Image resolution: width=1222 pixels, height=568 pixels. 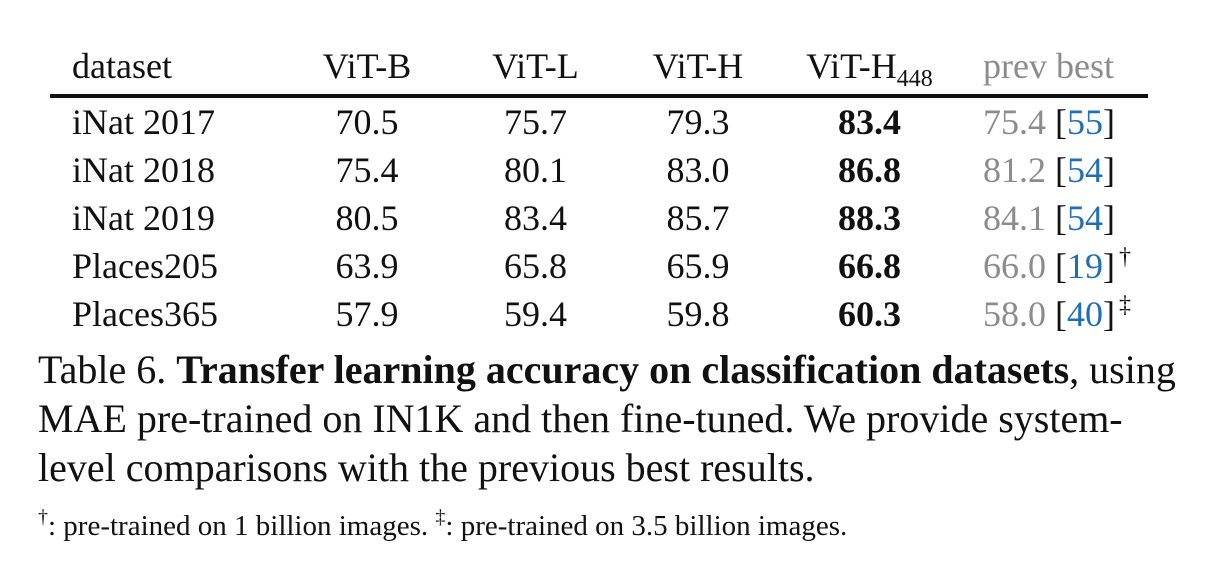 What do you see at coordinates (698, 68) in the screenshot?
I see `header-vit-h: ViT-H` at bounding box center [698, 68].